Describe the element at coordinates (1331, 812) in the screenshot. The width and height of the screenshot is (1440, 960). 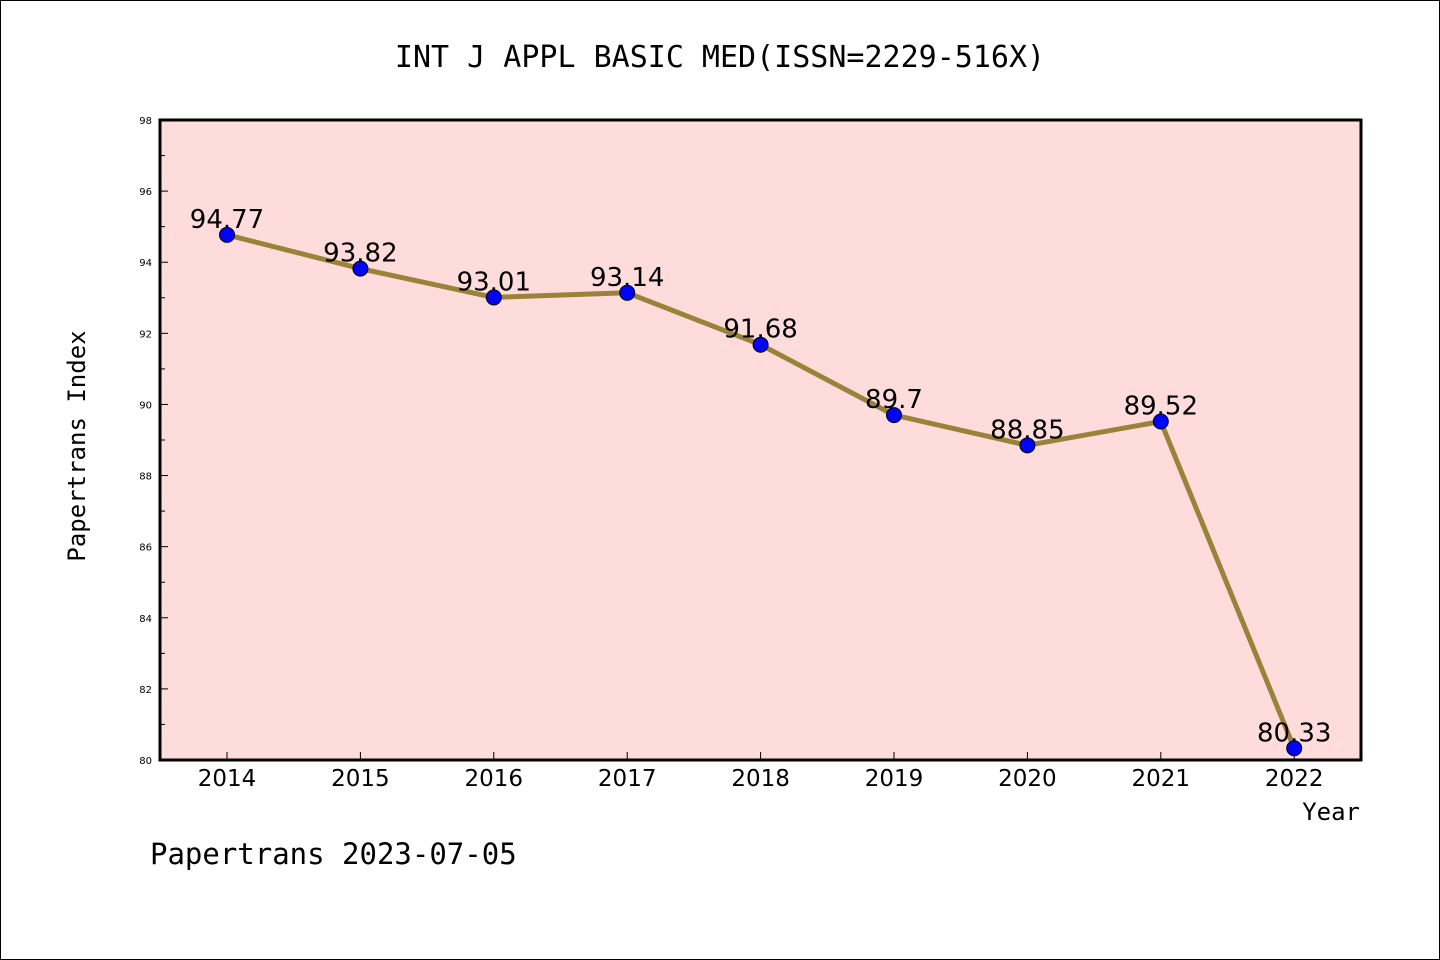
I see `x-axis-label: Year` at that location.